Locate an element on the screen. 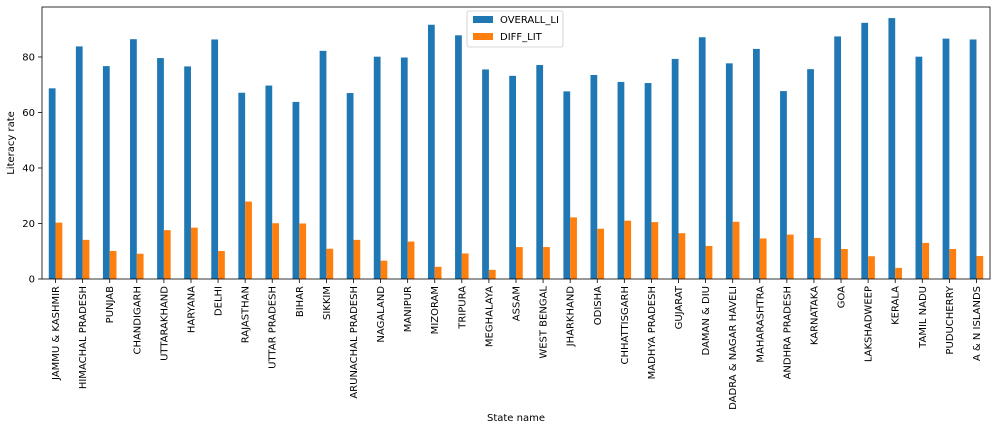 This screenshot has width=996, height=431. x-tick-label: KARNATAKA is located at coordinates (814, 315).